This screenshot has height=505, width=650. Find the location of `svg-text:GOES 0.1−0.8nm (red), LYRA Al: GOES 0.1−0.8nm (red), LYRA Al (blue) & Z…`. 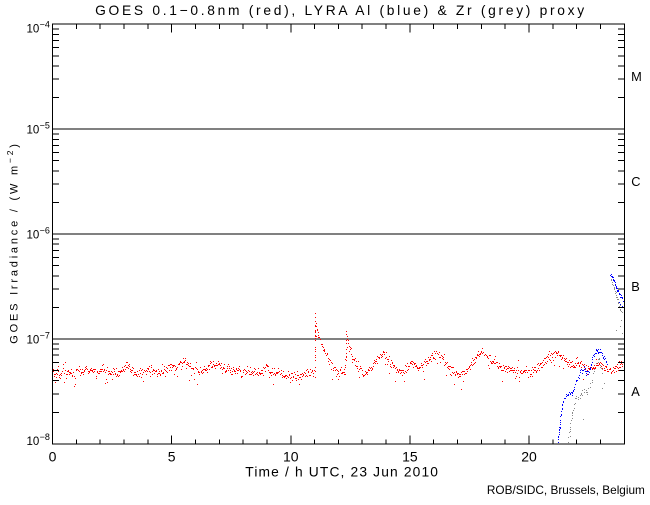

svg-text:GOES 0.1−0.8nm (red), LYRA Al: GOES 0.1−0.8nm (red), LYRA Al (blue) & Z… is located at coordinates (341, 10).